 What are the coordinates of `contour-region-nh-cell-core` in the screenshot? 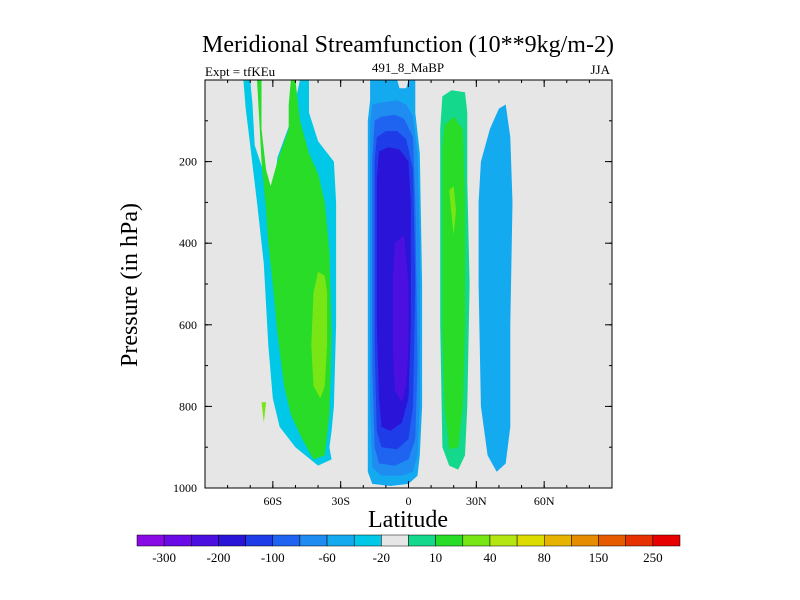 It's located at (452, 210).